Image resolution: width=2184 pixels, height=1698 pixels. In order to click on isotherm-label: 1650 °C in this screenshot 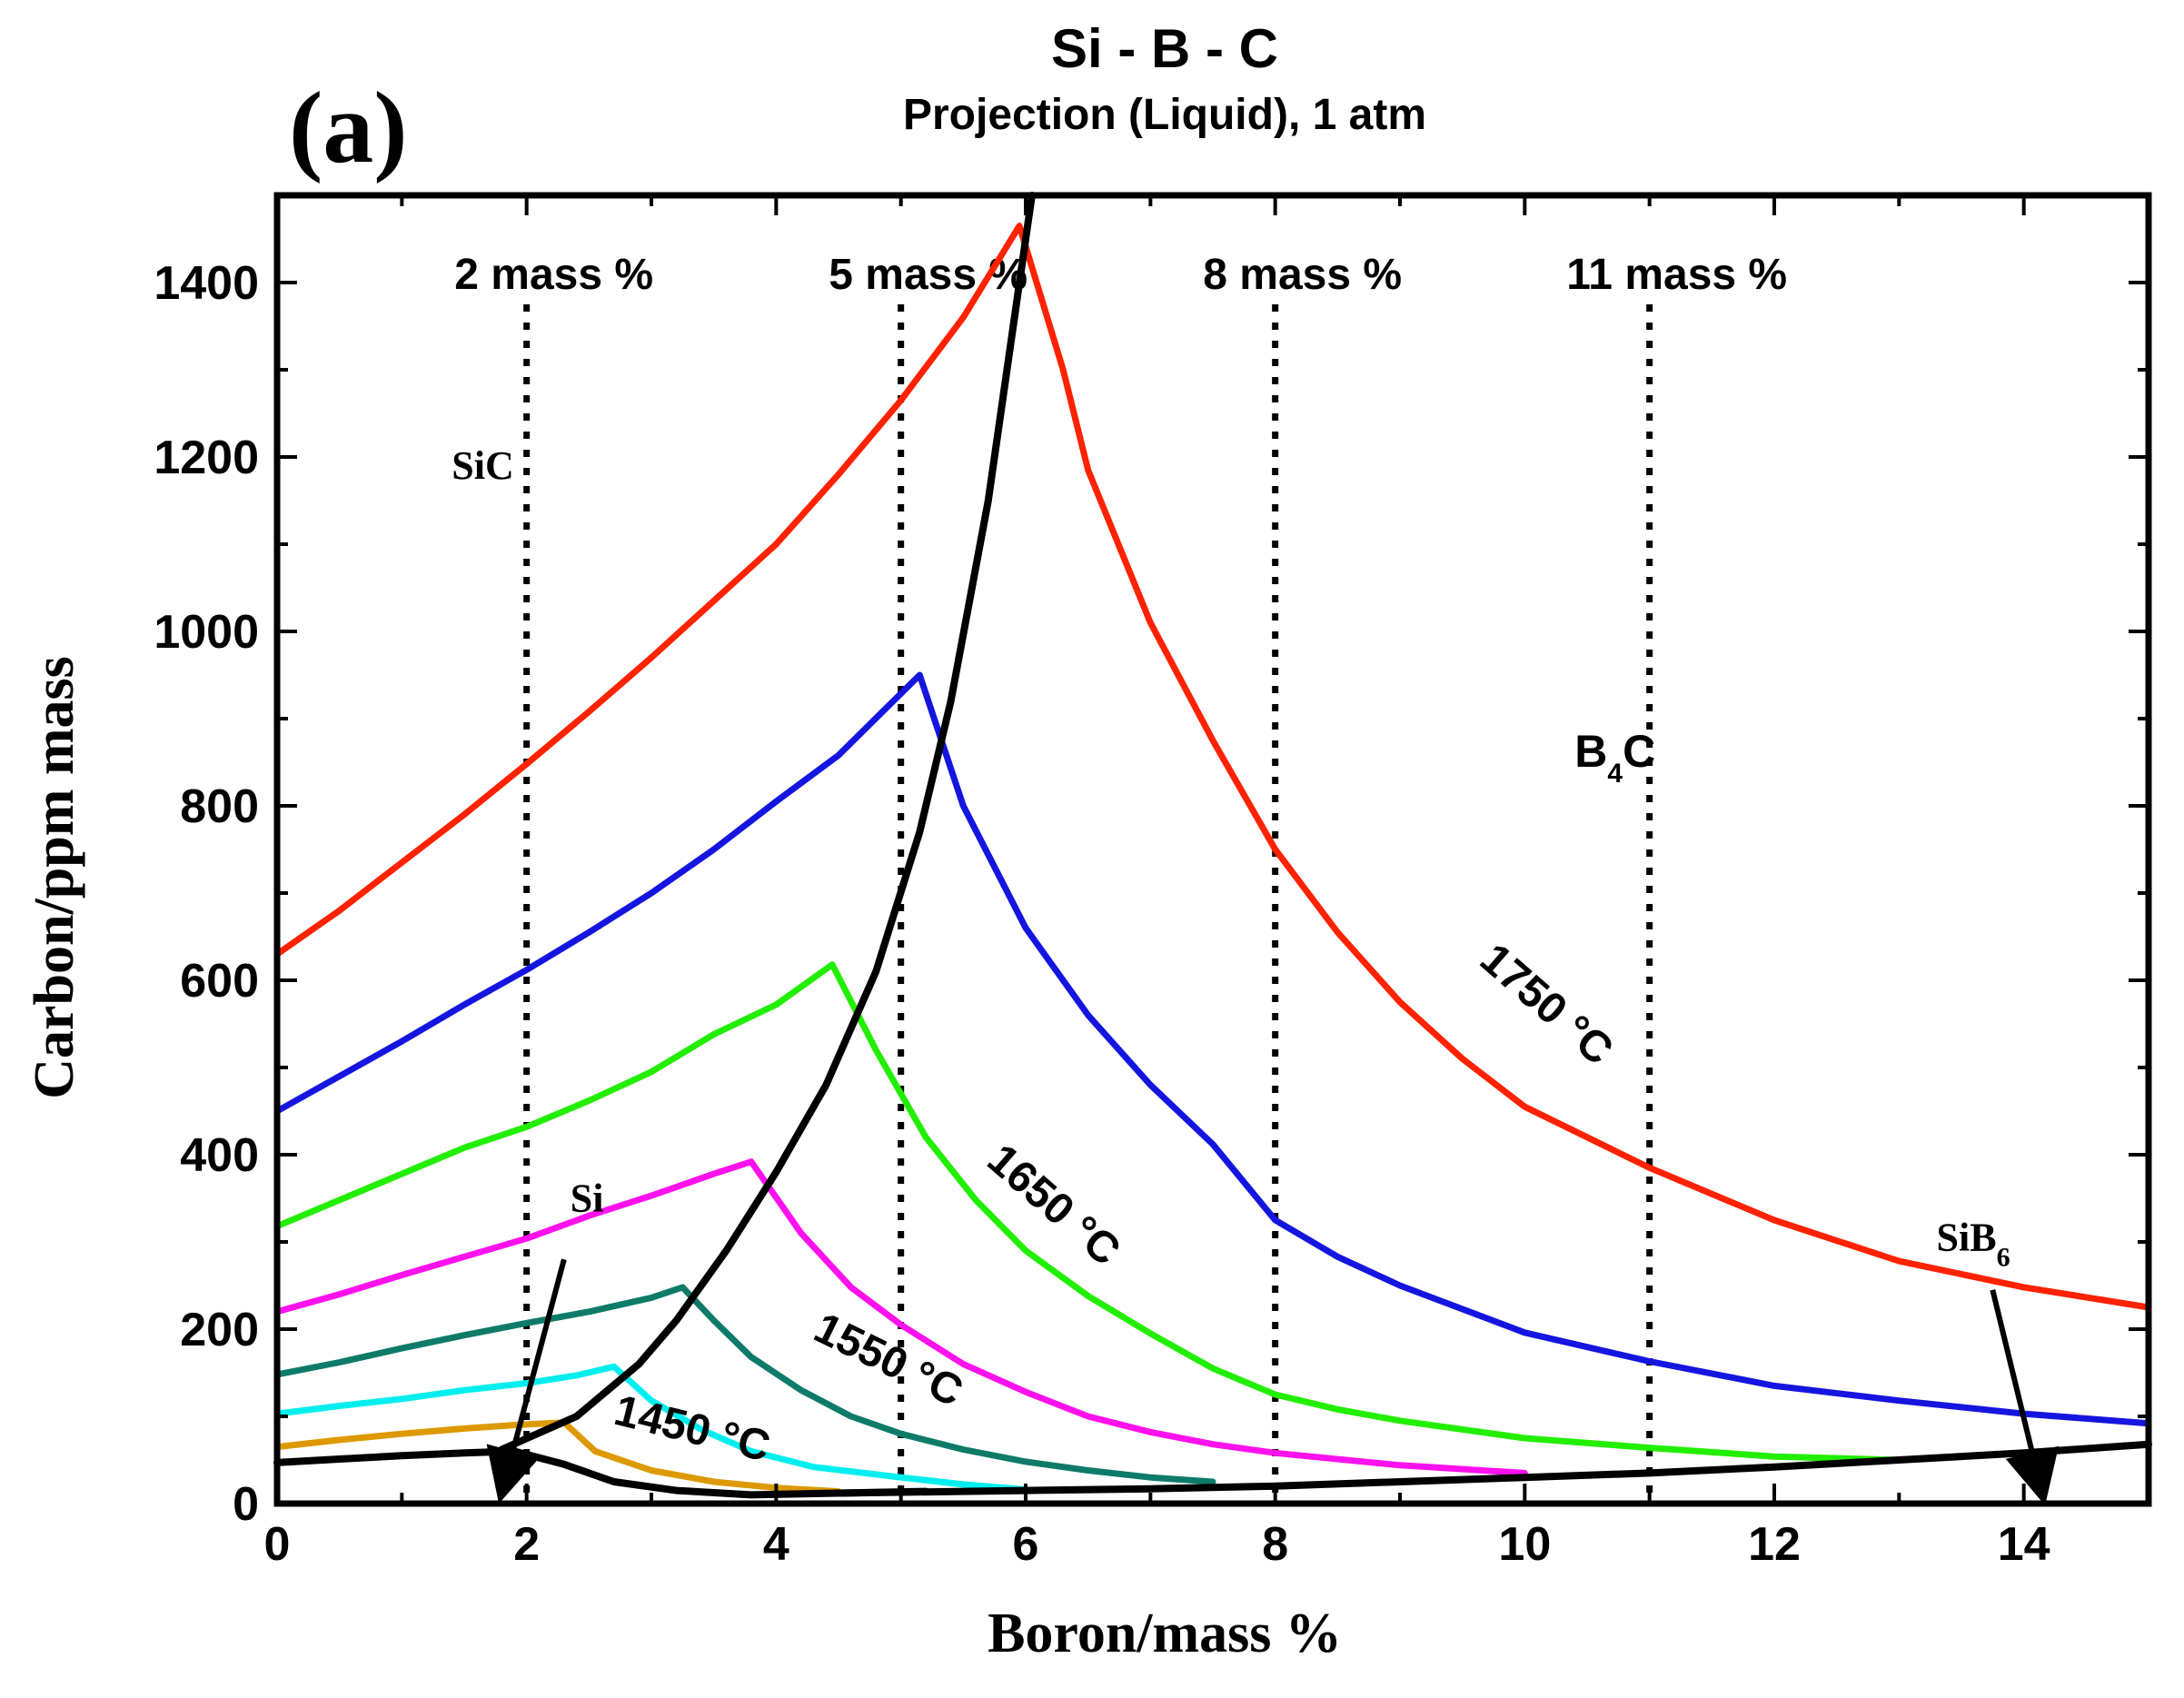, I will do `click(1053, 1205)`.